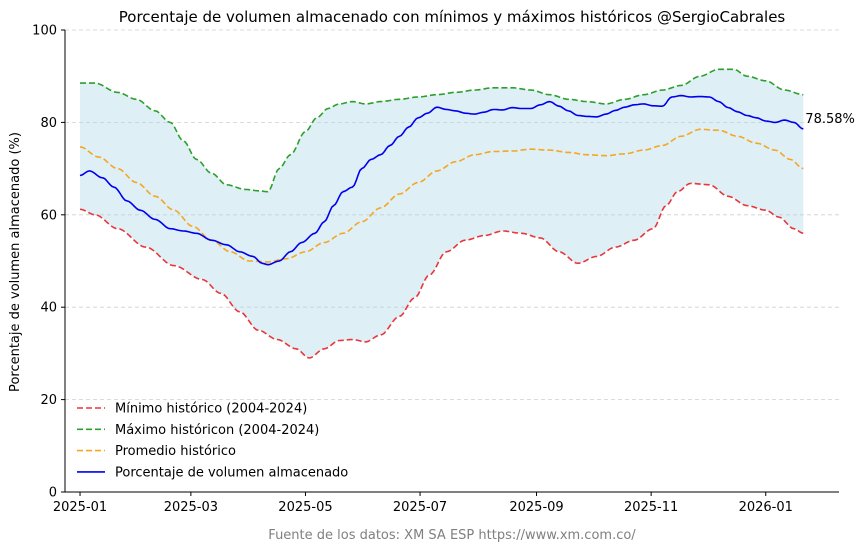 Image resolution: width=865 pixels, height=545 pixels. Describe the element at coordinates (48, 215) in the screenshot. I see `y-tick-label-60: 60` at that location.